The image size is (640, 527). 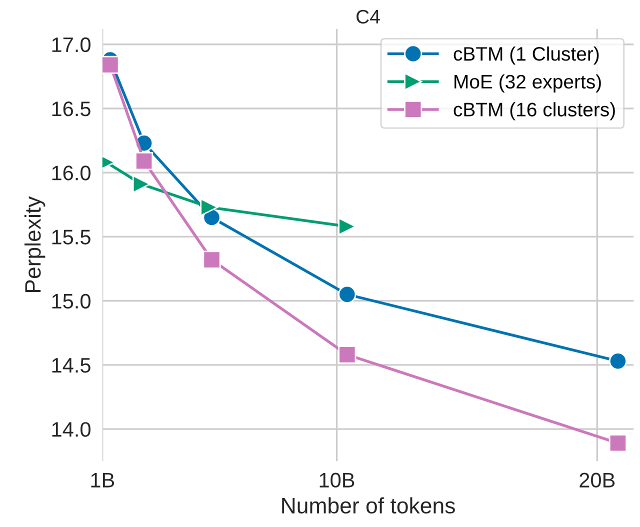 I want to click on x-tick-label: 10B, so click(x=337, y=480).